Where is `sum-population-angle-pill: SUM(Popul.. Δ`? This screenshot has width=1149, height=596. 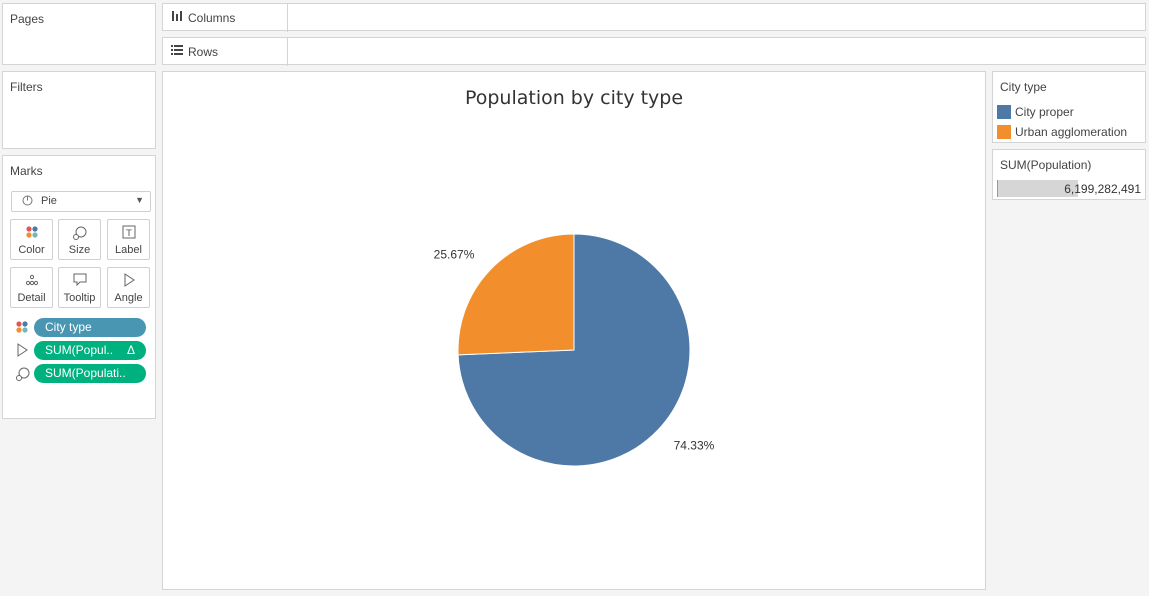 sum-population-angle-pill: SUM(Popul.. Δ is located at coordinates (90, 350).